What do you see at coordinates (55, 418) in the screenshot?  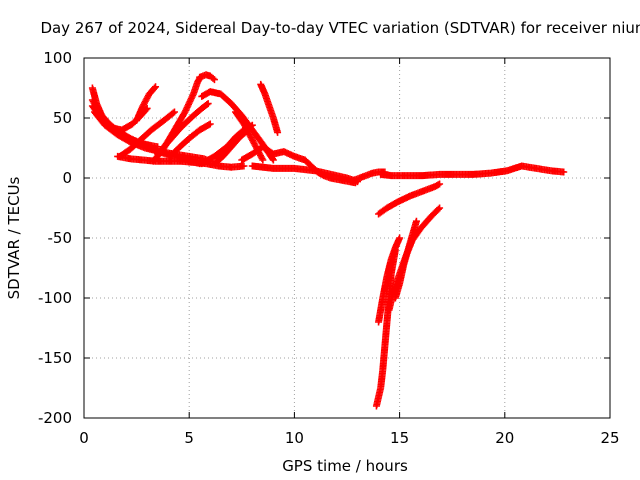 I see `y-tick-label: -200` at bounding box center [55, 418].